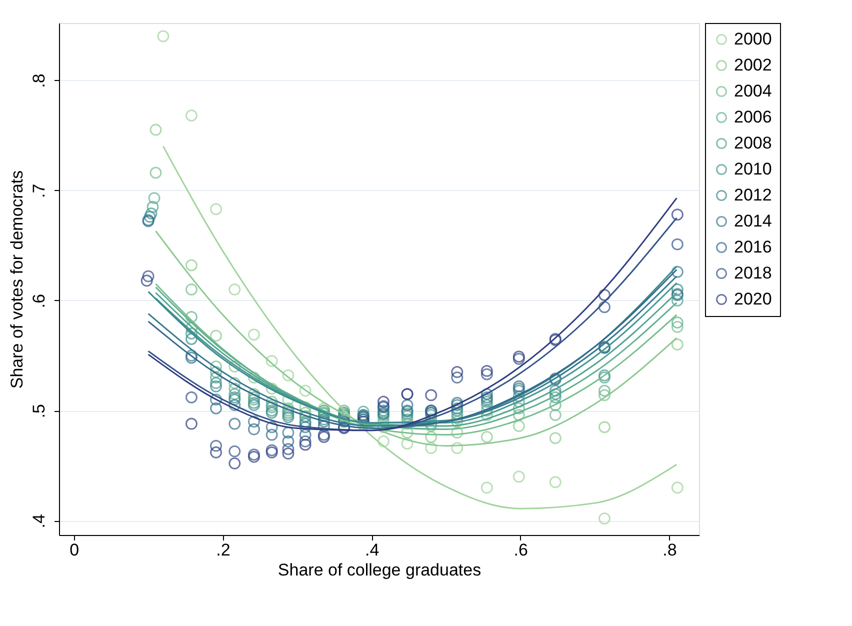  What do you see at coordinates (753, 91) in the screenshot?
I see `legend-label: 2004` at bounding box center [753, 91].